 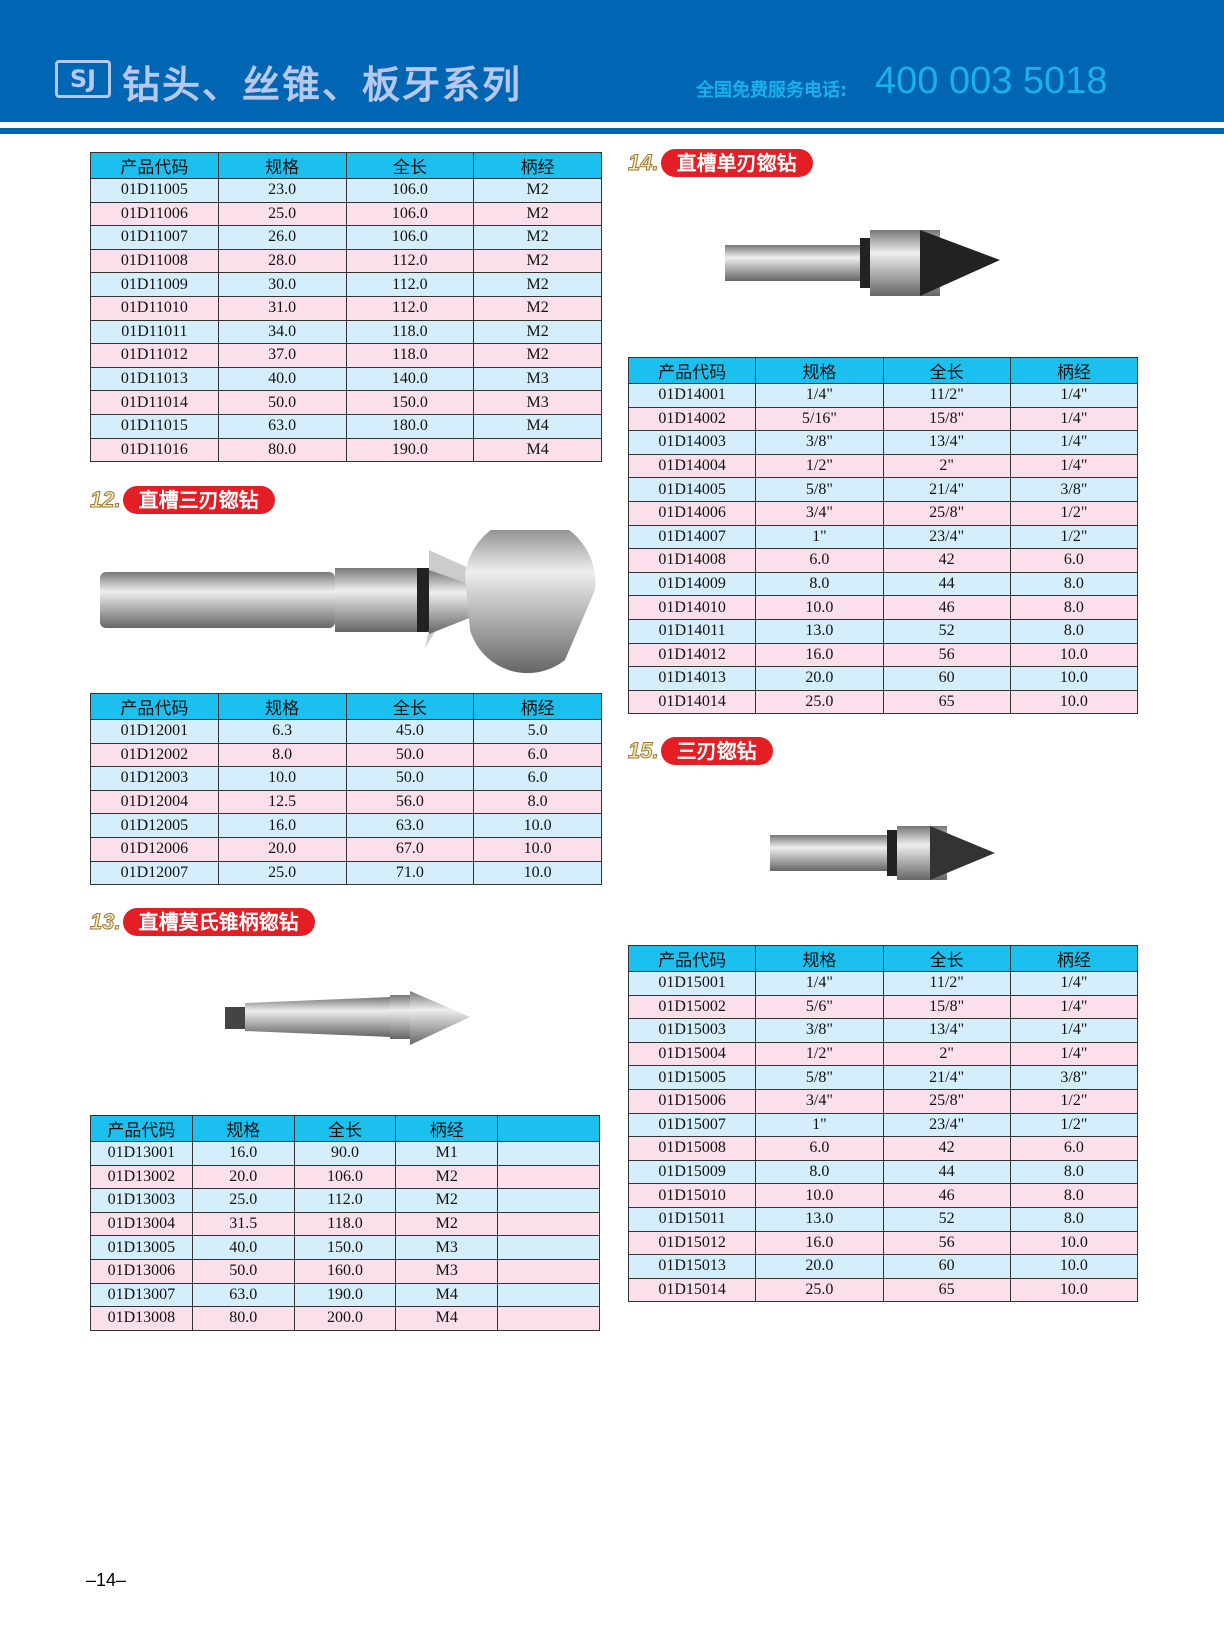 I want to click on table-row: 01D14012 16.0 56 10.0, so click(x=883, y=655).